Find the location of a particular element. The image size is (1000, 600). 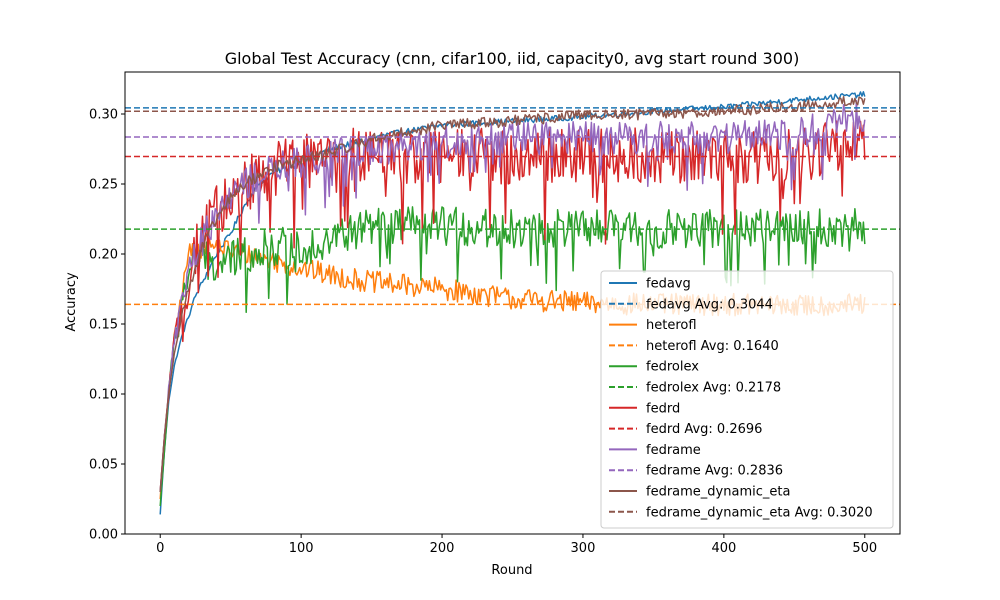

y-tick-label: 0.20 is located at coordinates (103, 255).